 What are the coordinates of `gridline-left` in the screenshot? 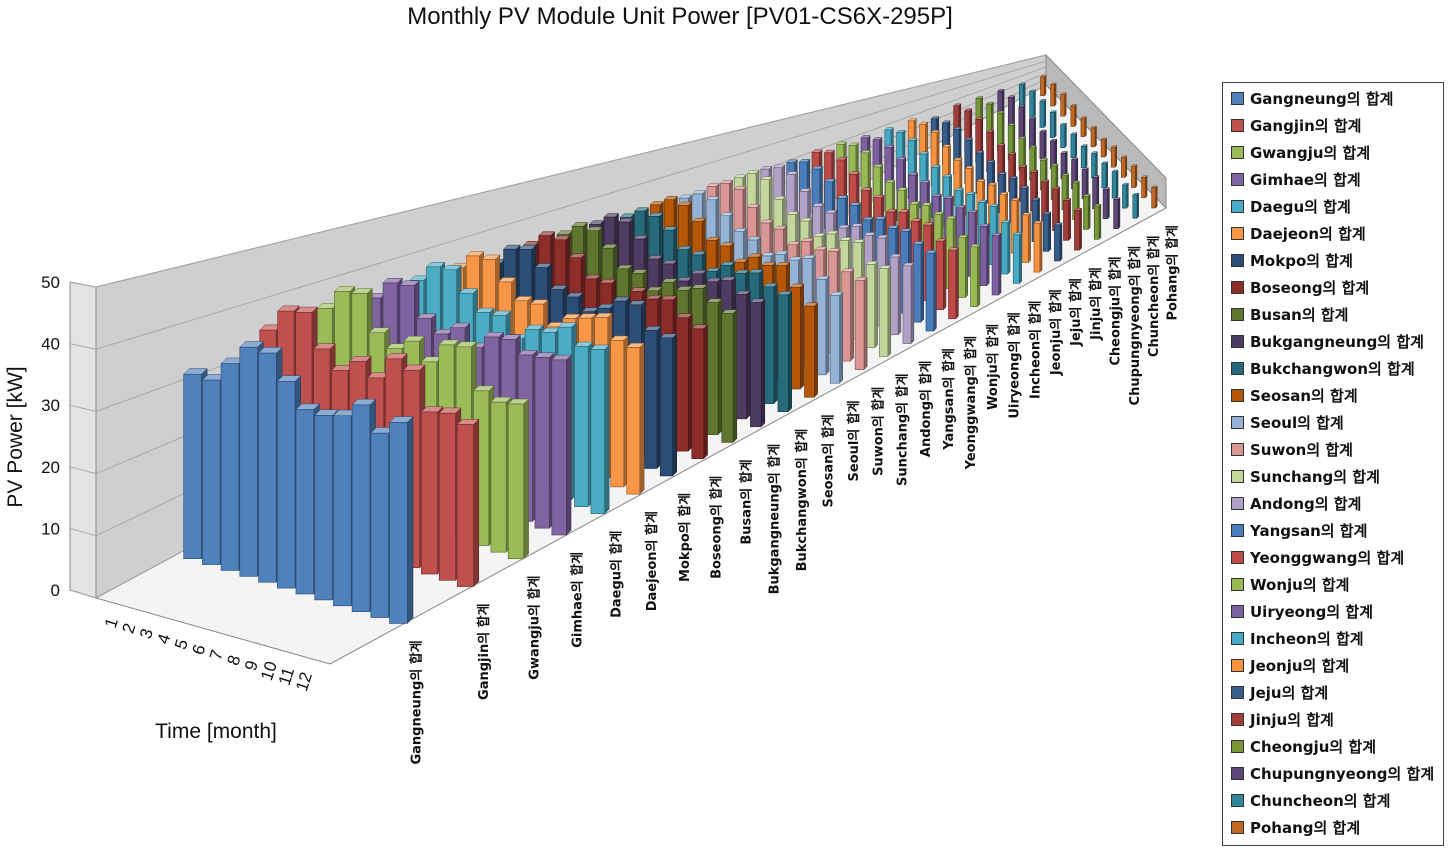 It's located at (83, 470).